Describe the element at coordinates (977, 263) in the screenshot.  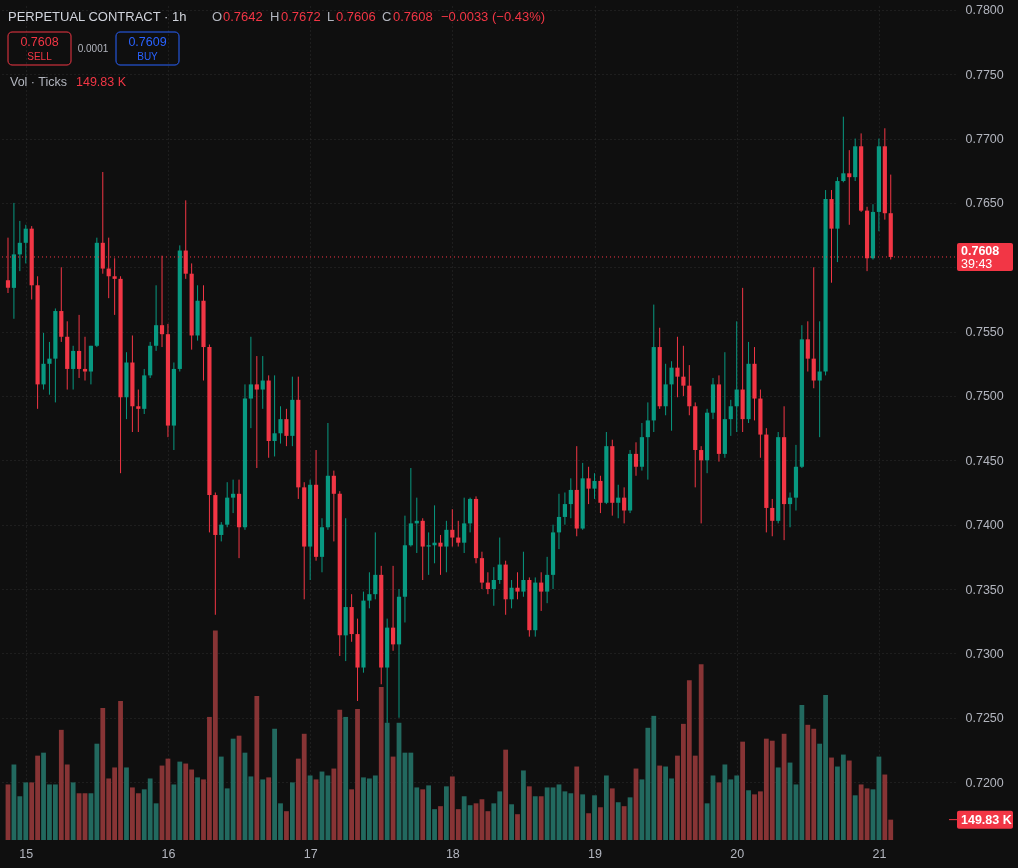
I see `text: 39:43` at that location.